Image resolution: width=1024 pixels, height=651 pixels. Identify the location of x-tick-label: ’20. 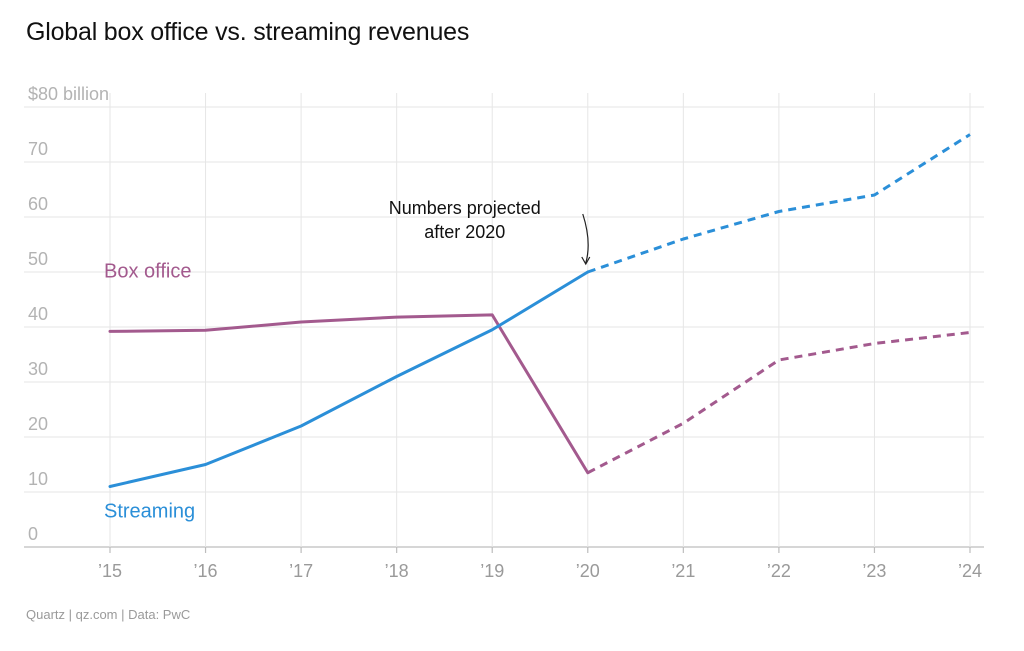
(588, 571).